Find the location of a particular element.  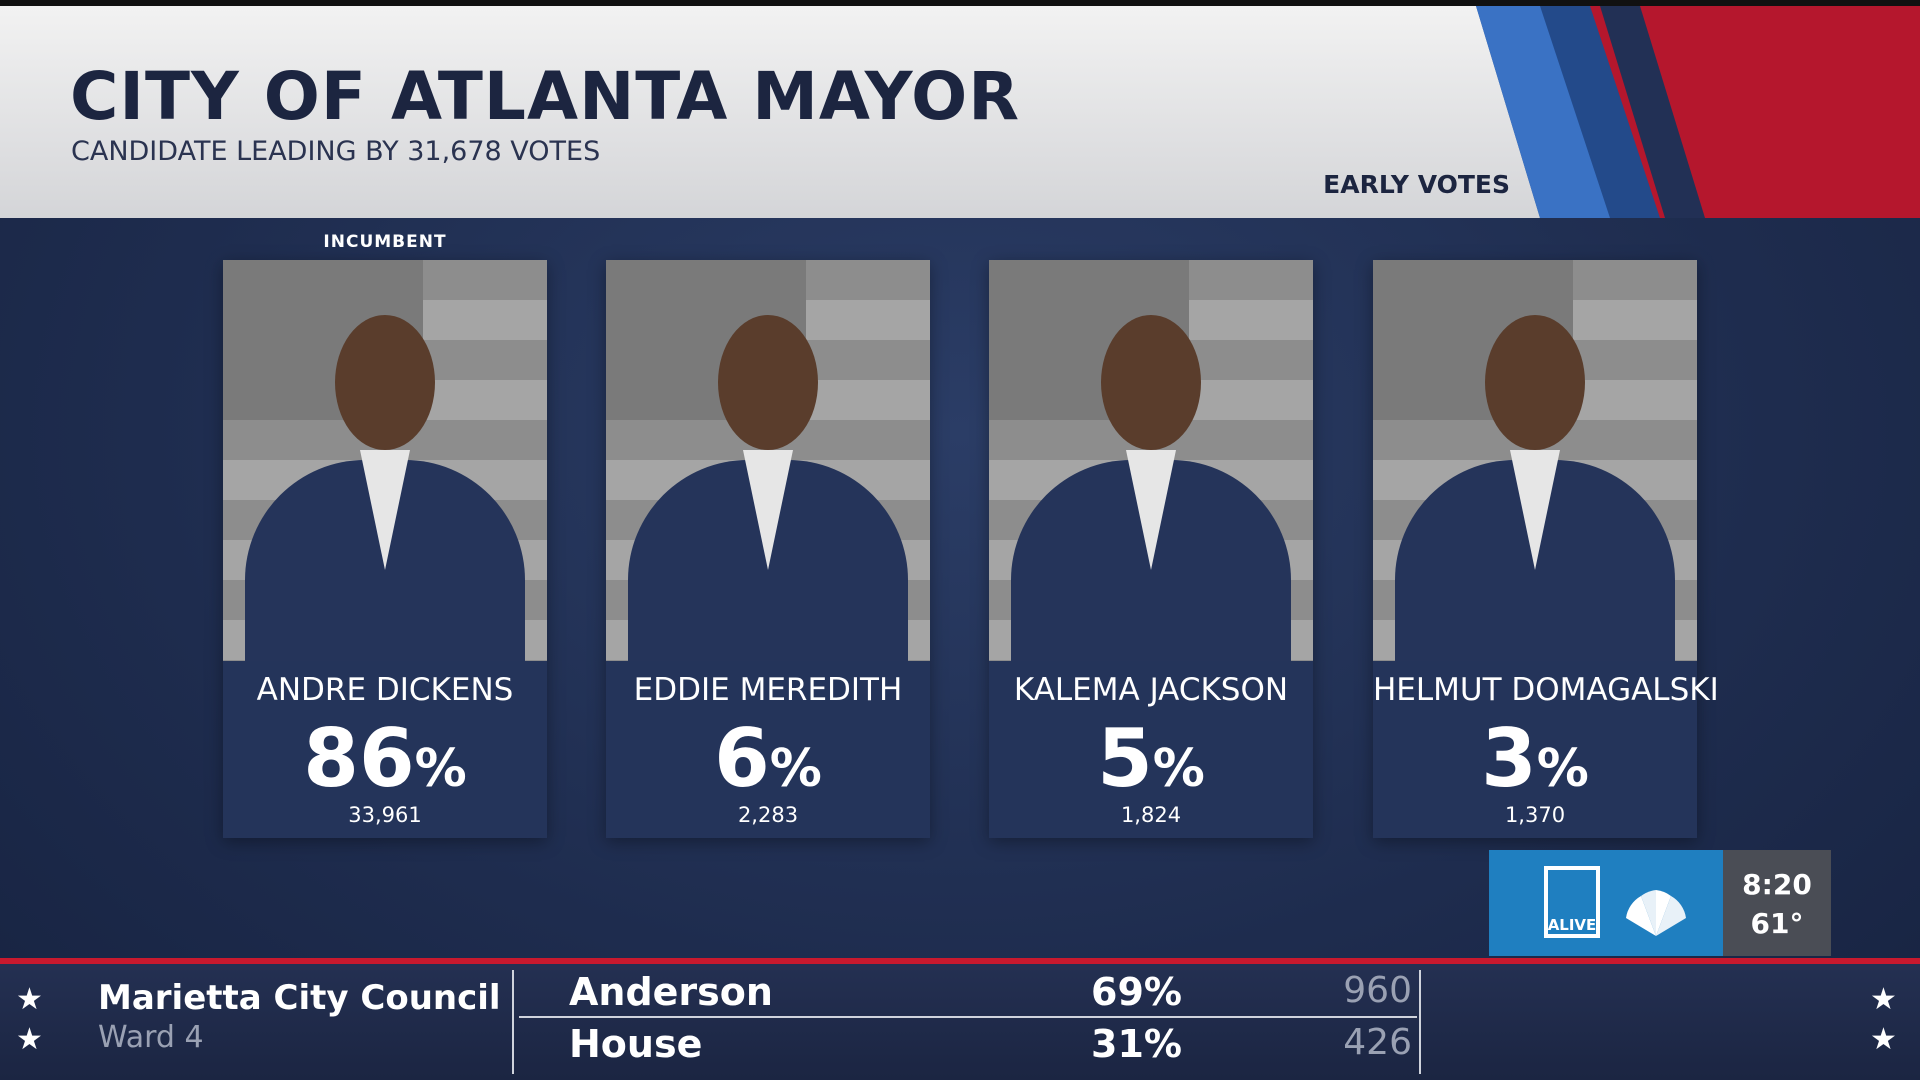

candidate-card: KALEMA JACKSON 5% 1,824 is located at coordinates (1151, 549).